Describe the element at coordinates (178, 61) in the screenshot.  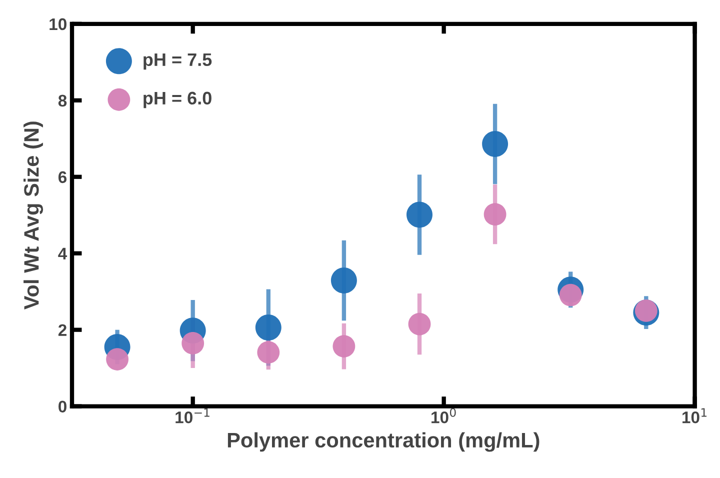
I see `legend-label: pH = 7.5` at that location.